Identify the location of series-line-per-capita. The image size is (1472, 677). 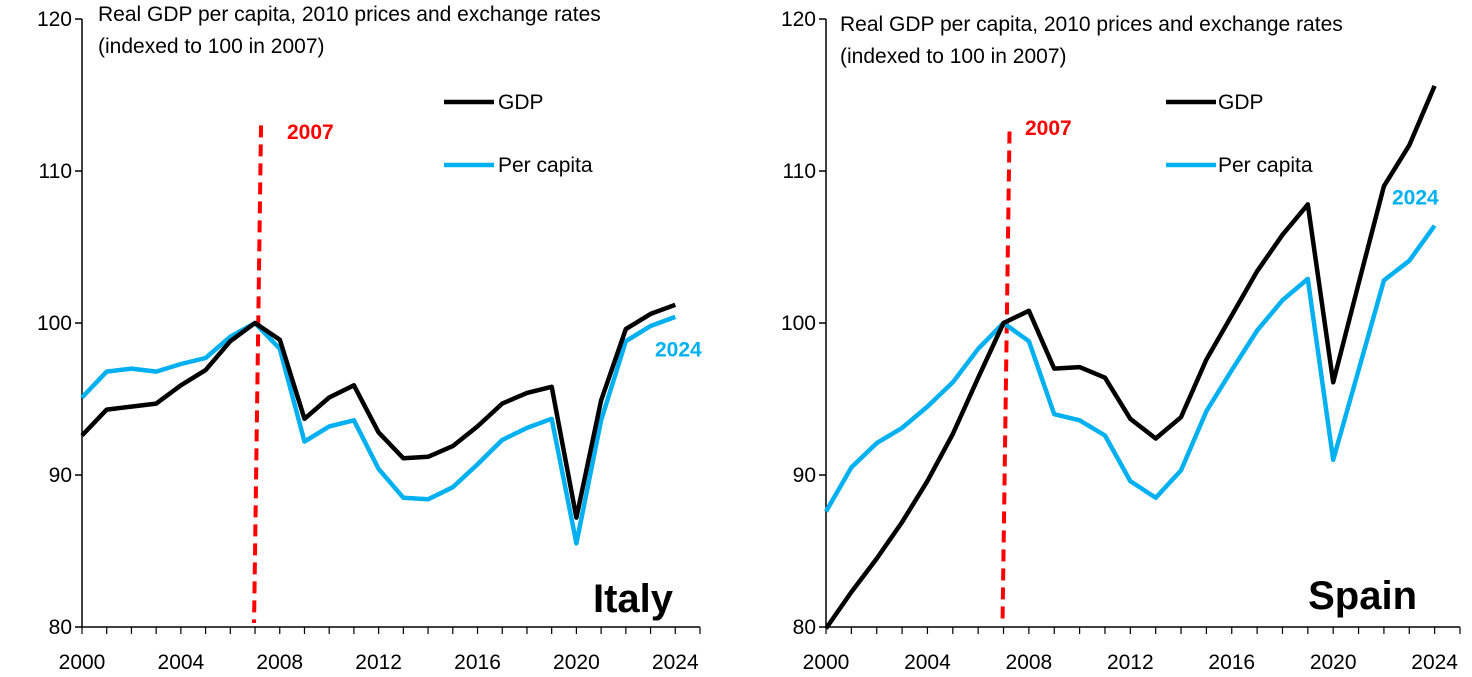
(378, 430).